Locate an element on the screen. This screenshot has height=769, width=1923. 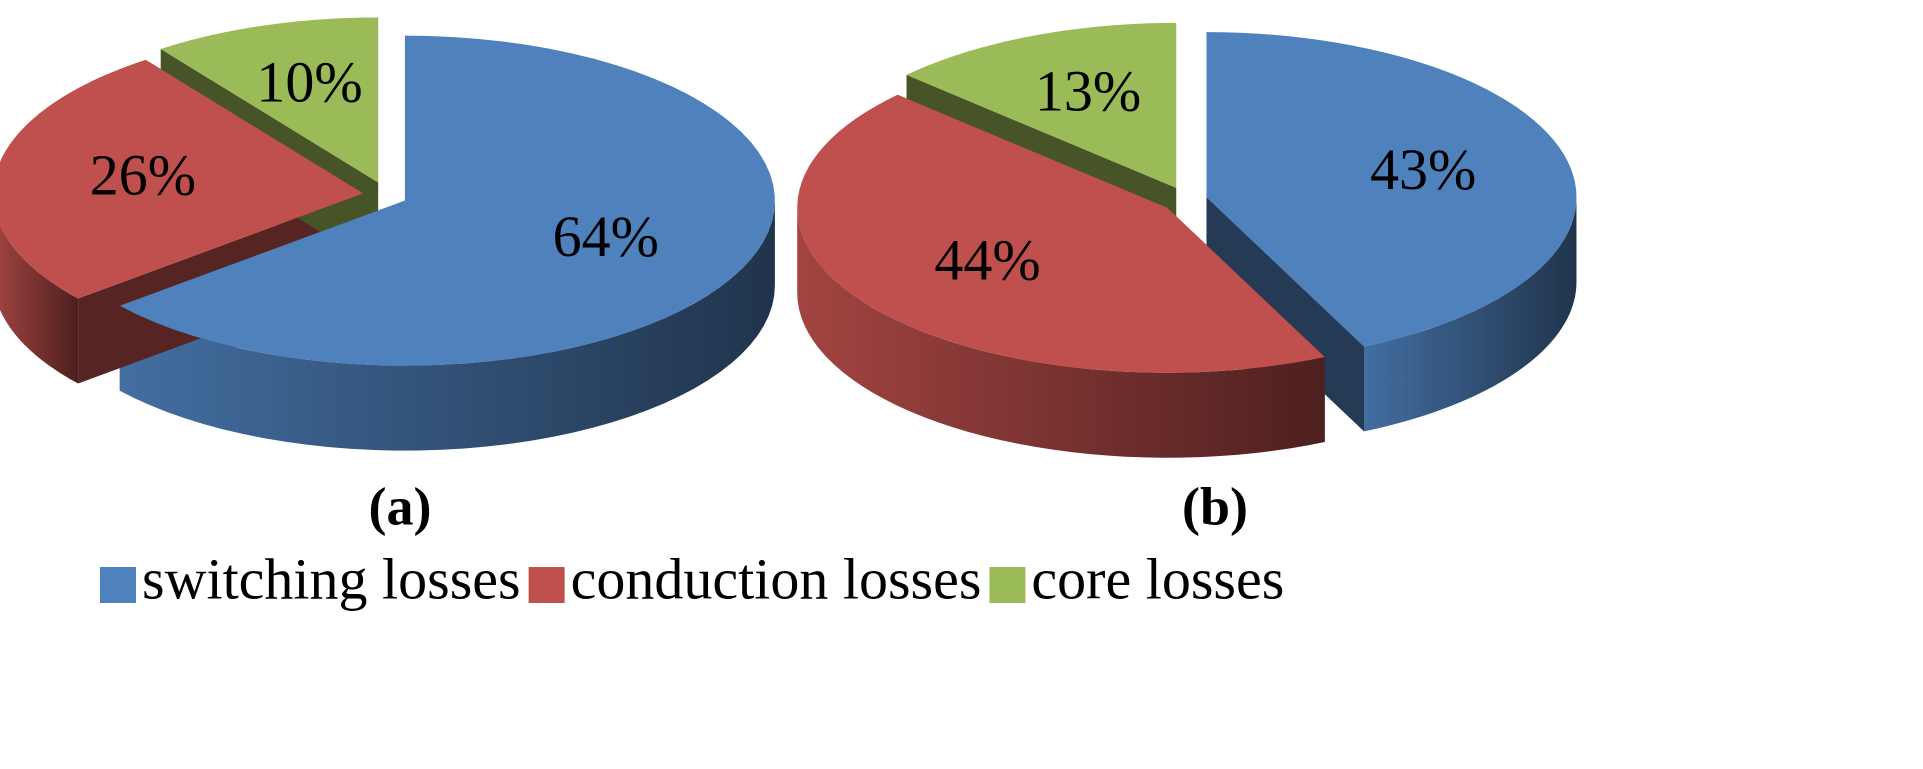
pie-title: (a) is located at coordinates (400, 506).